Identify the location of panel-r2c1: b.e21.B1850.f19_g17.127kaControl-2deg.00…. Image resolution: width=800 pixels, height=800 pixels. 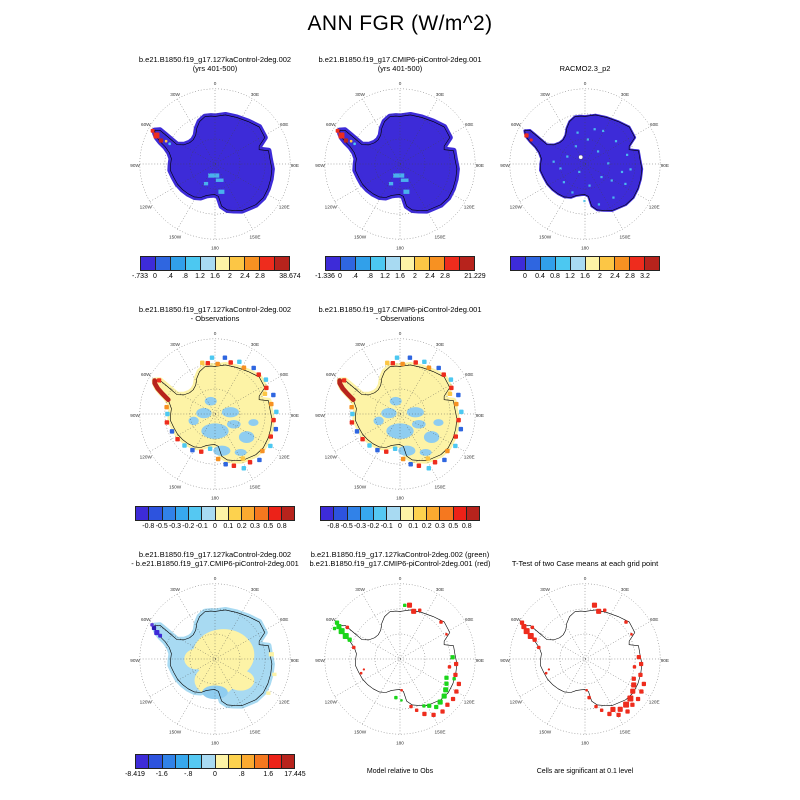
(215, 429).